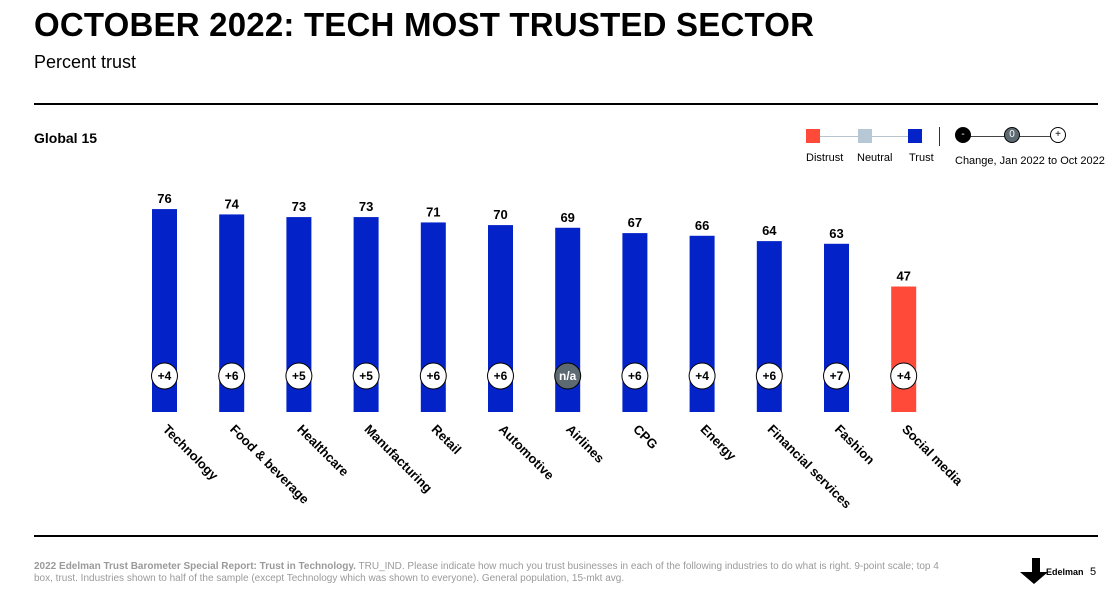  I want to click on legend-neutral-swatch, so click(865, 136).